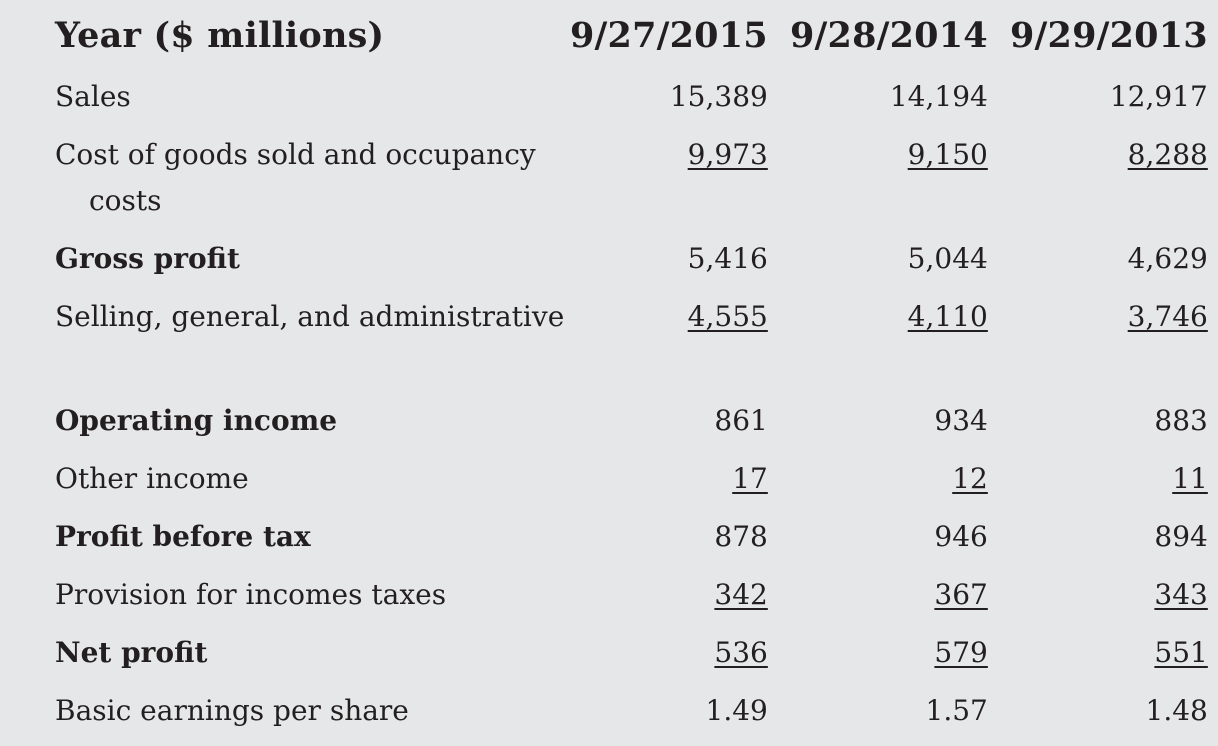 The width and height of the screenshot is (1218, 746). I want to click on row-label: Profit before tax, so click(183, 536).